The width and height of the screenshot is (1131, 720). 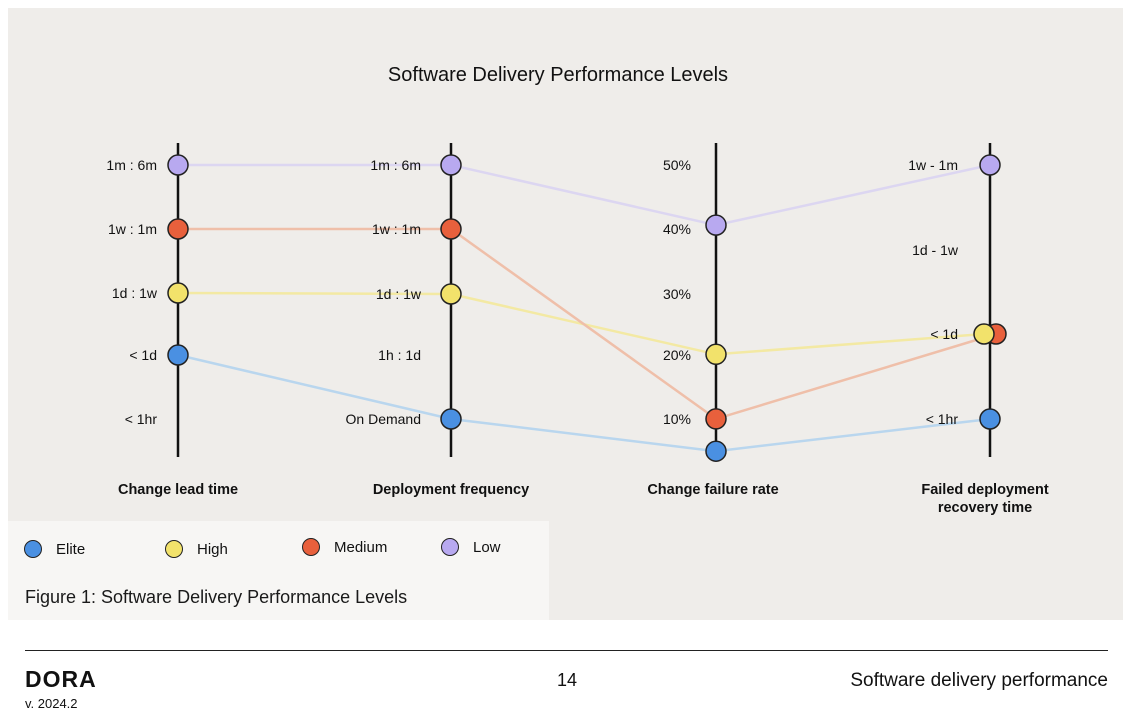 I want to click on legend-item-medium: Medium, so click(x=344, y=547).